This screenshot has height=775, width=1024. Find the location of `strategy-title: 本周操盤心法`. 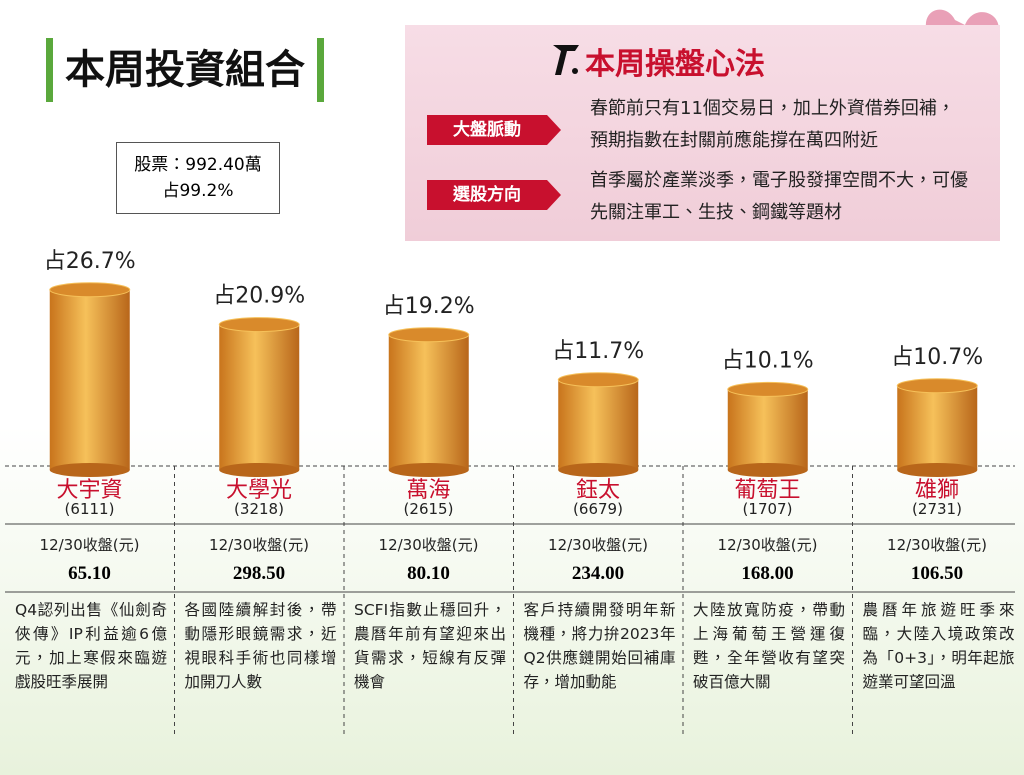

strategy-title: 本周操盤心法 is located at coordinates (675, 64).